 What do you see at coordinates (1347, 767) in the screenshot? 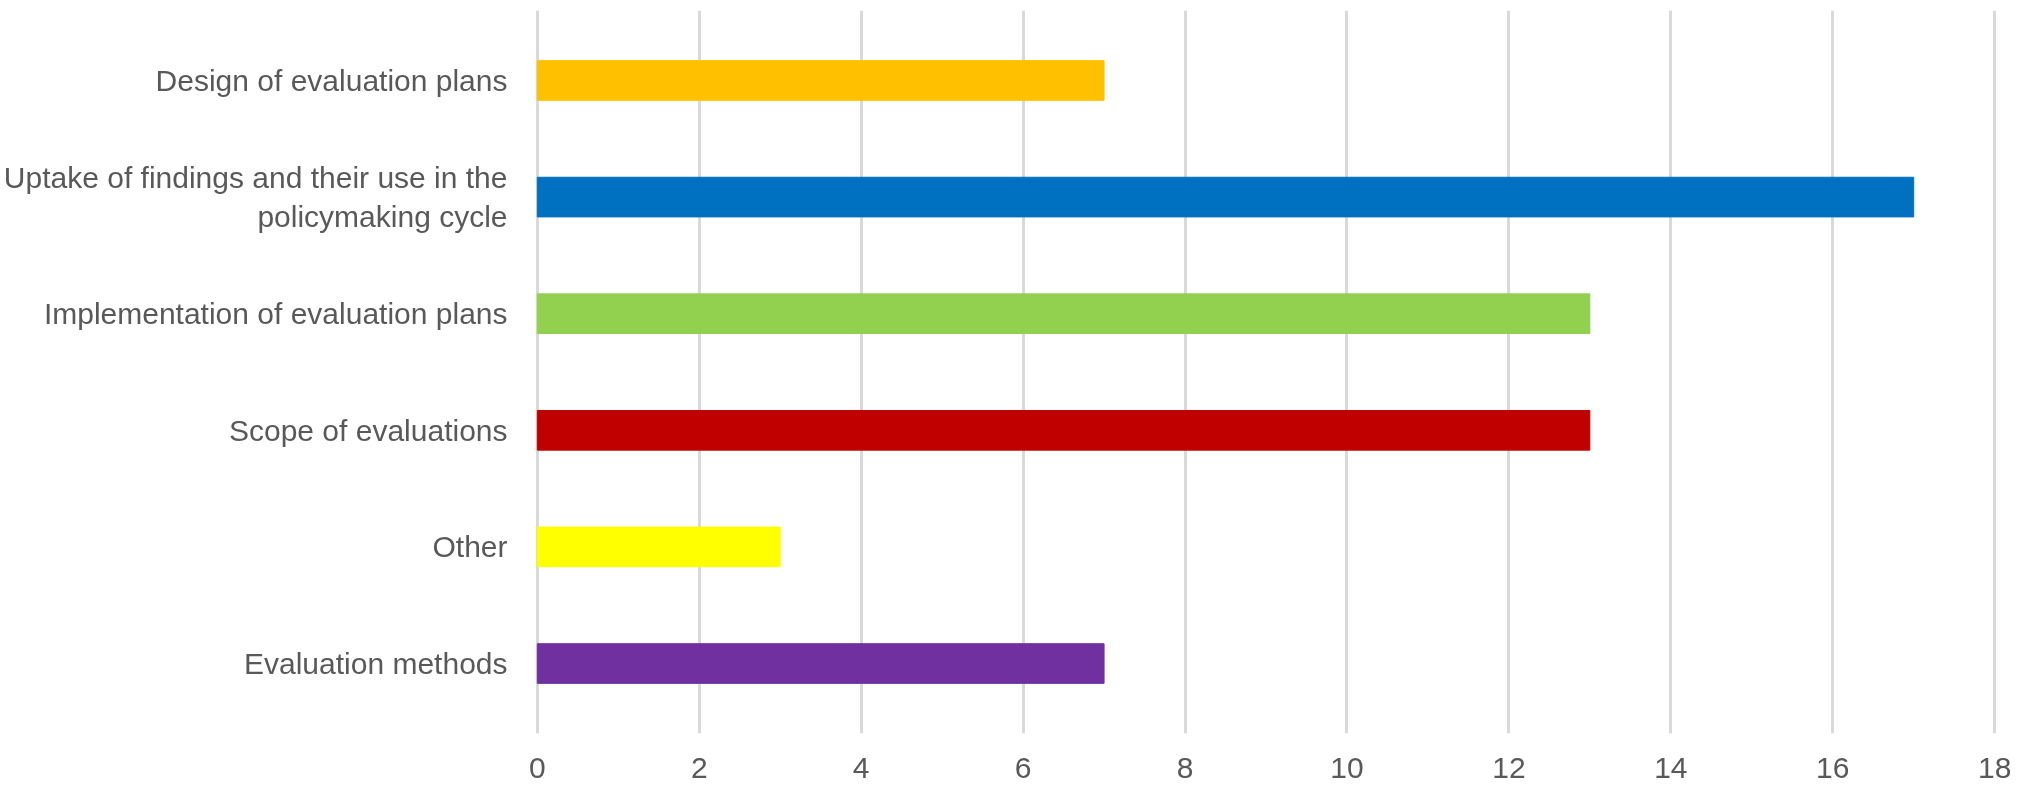
I see `x-tick-label: 10` at bounding box center [1347, 767].